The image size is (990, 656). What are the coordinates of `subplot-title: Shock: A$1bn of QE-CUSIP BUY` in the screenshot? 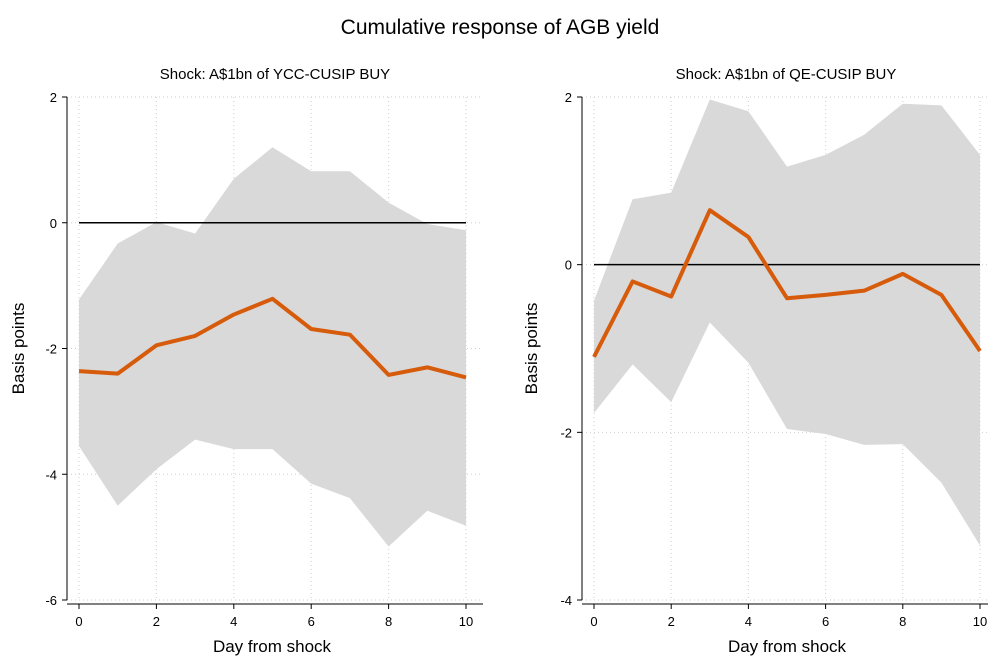 It's located at (786, 74).